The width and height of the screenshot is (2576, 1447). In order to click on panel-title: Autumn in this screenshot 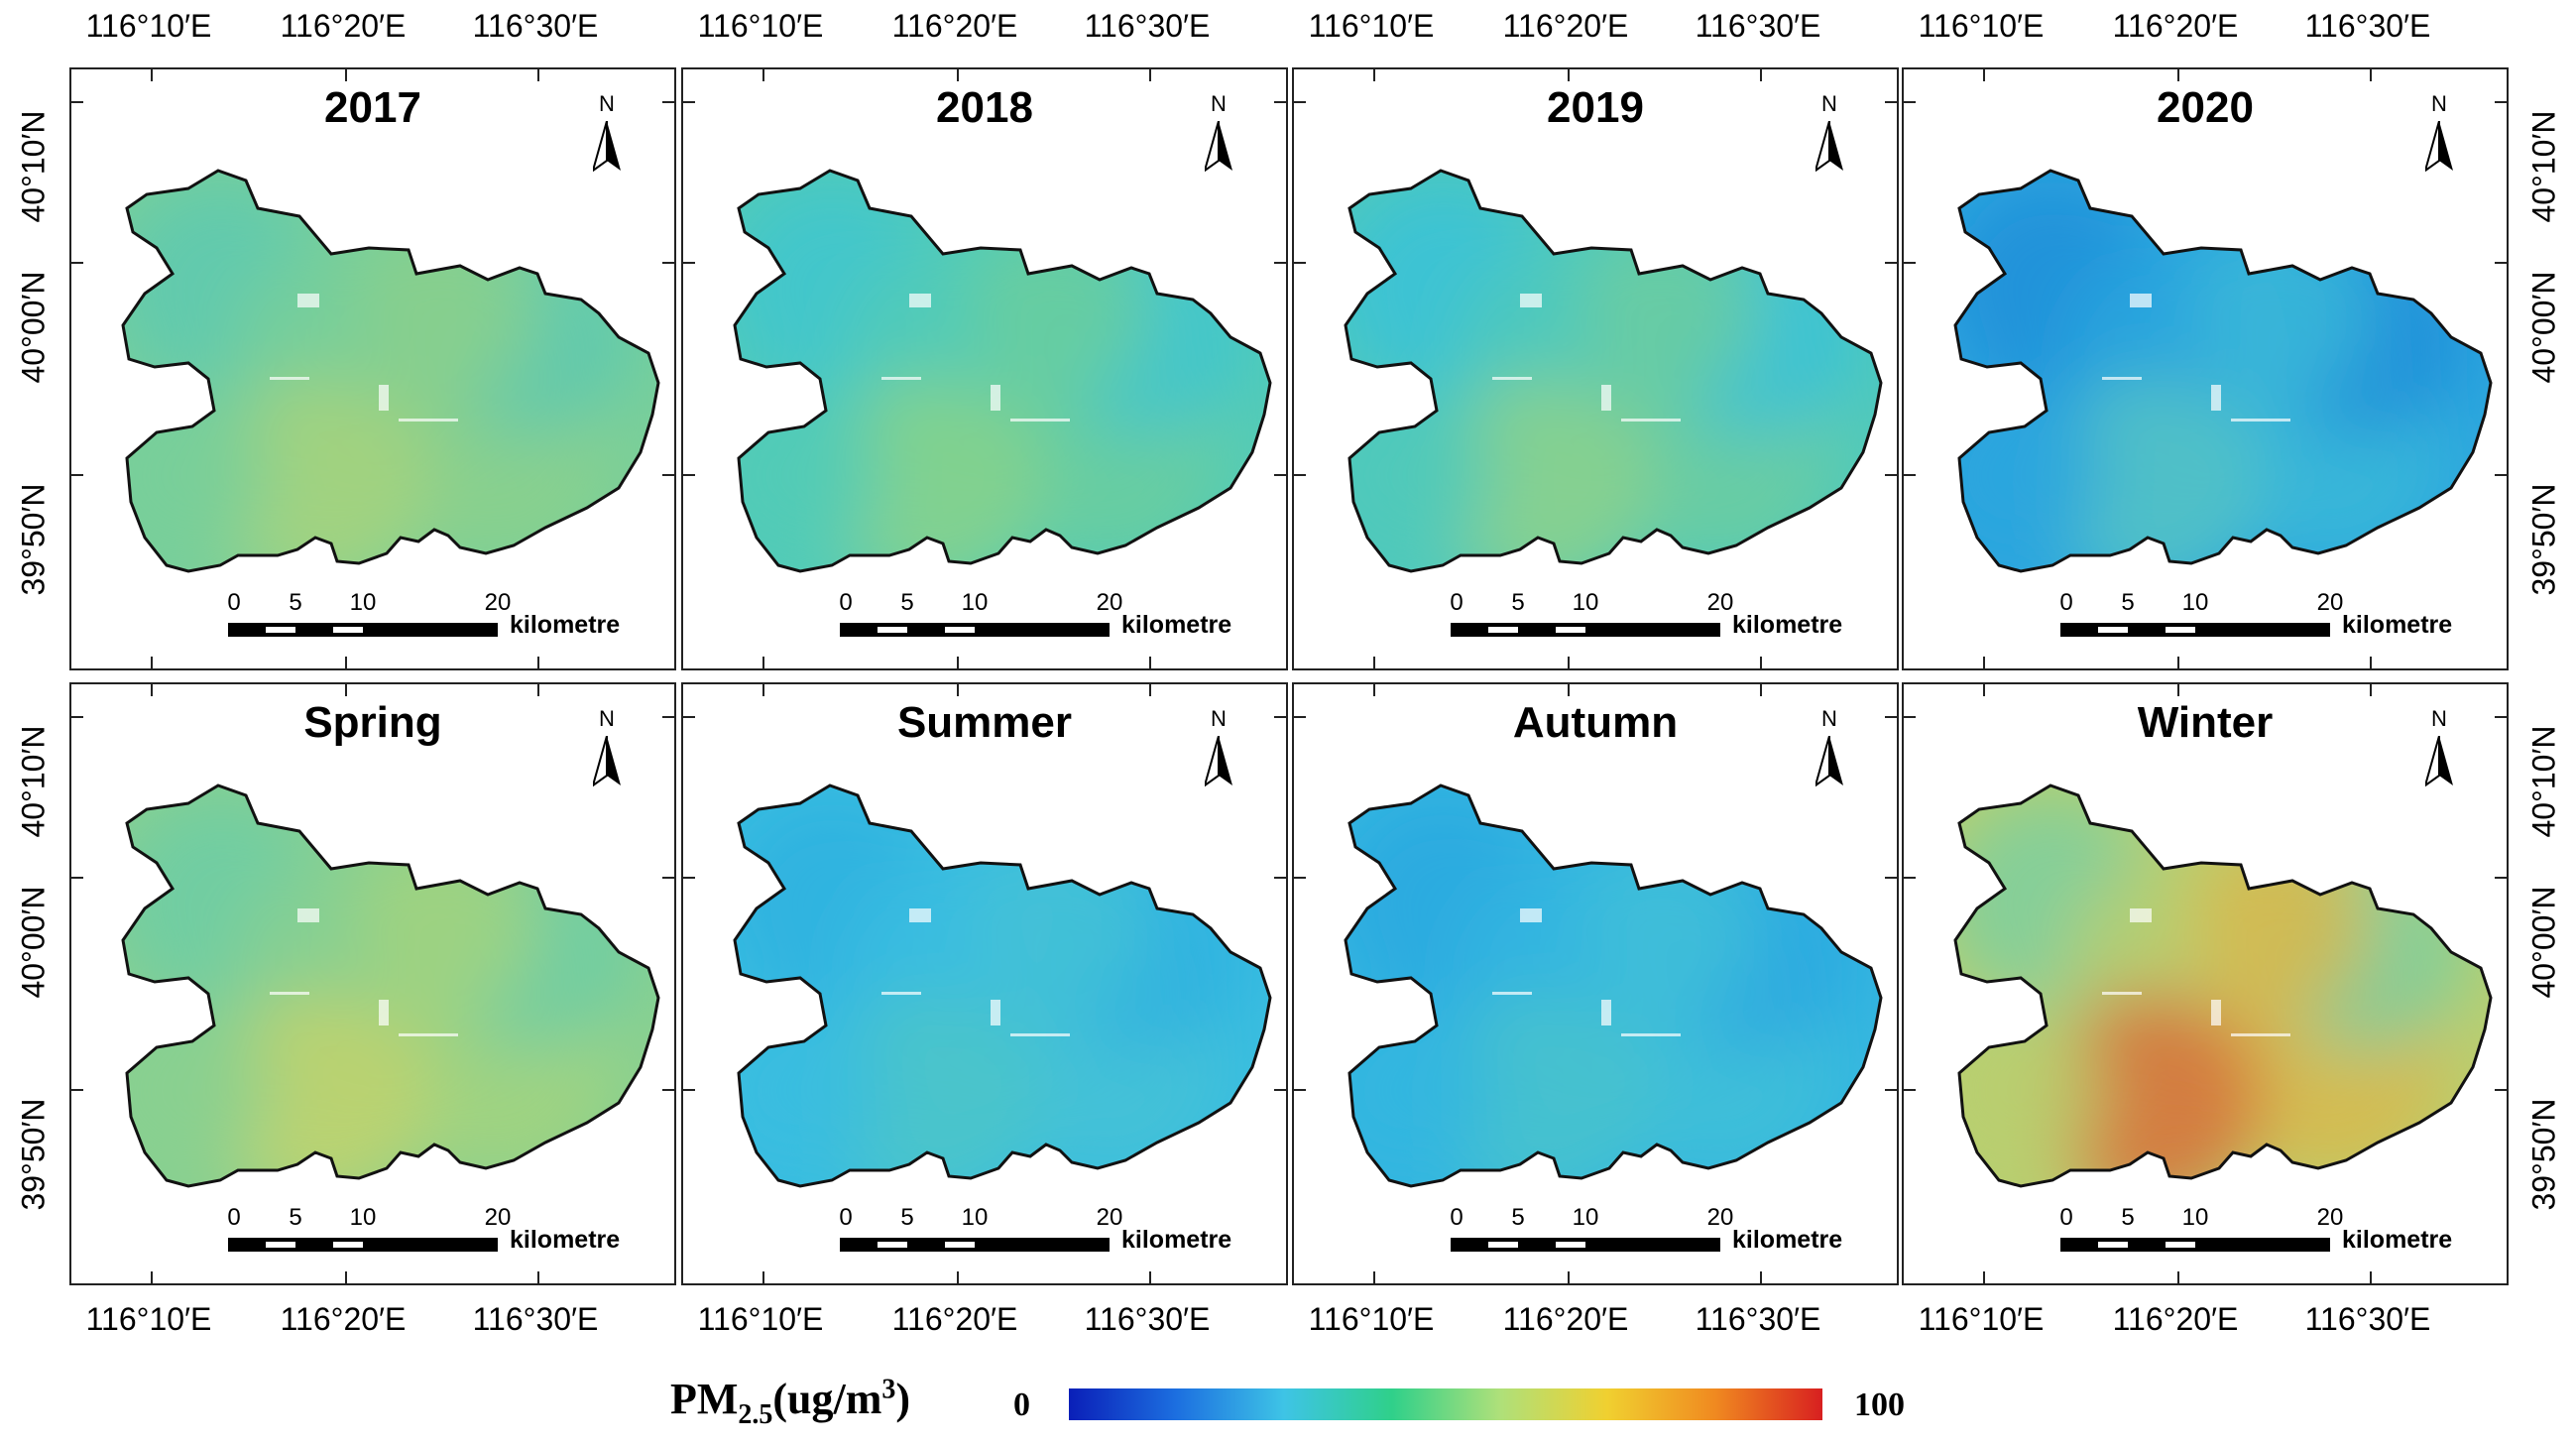, I will do `click(1595, 722)`.